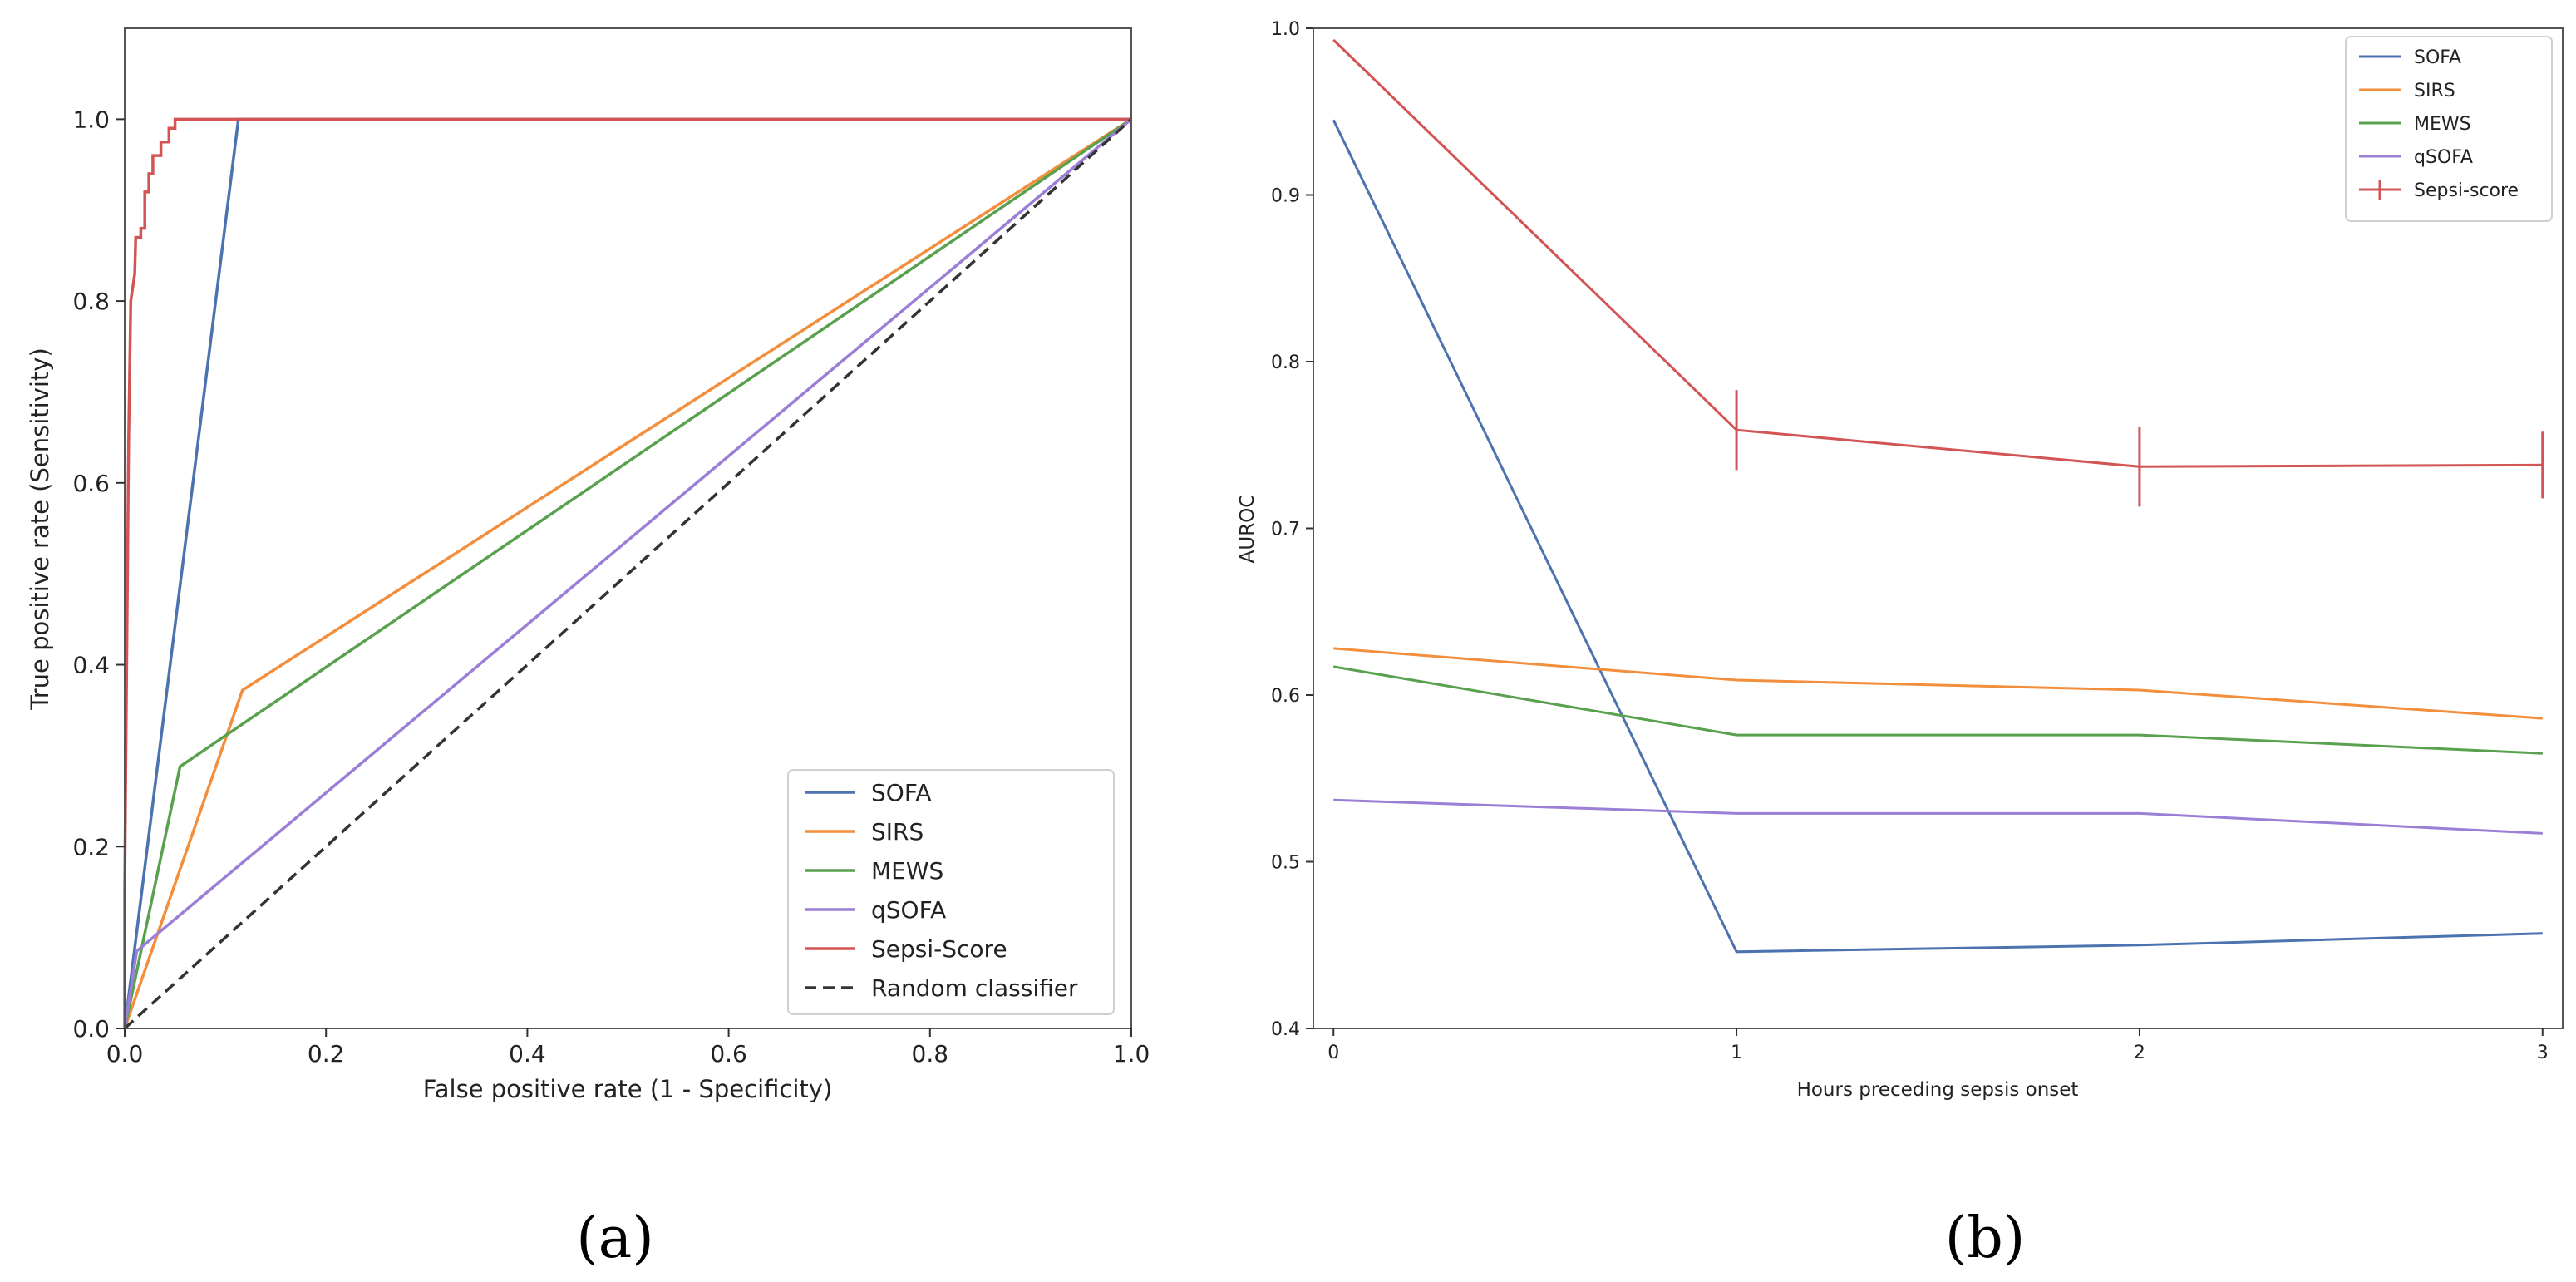 This screenshot has width=2576, height=1282. What do you see at coordinates (1938, 816) in the screenshot?
I see `auroc-series-line-qsofa` at bounding box center [1938, 816].